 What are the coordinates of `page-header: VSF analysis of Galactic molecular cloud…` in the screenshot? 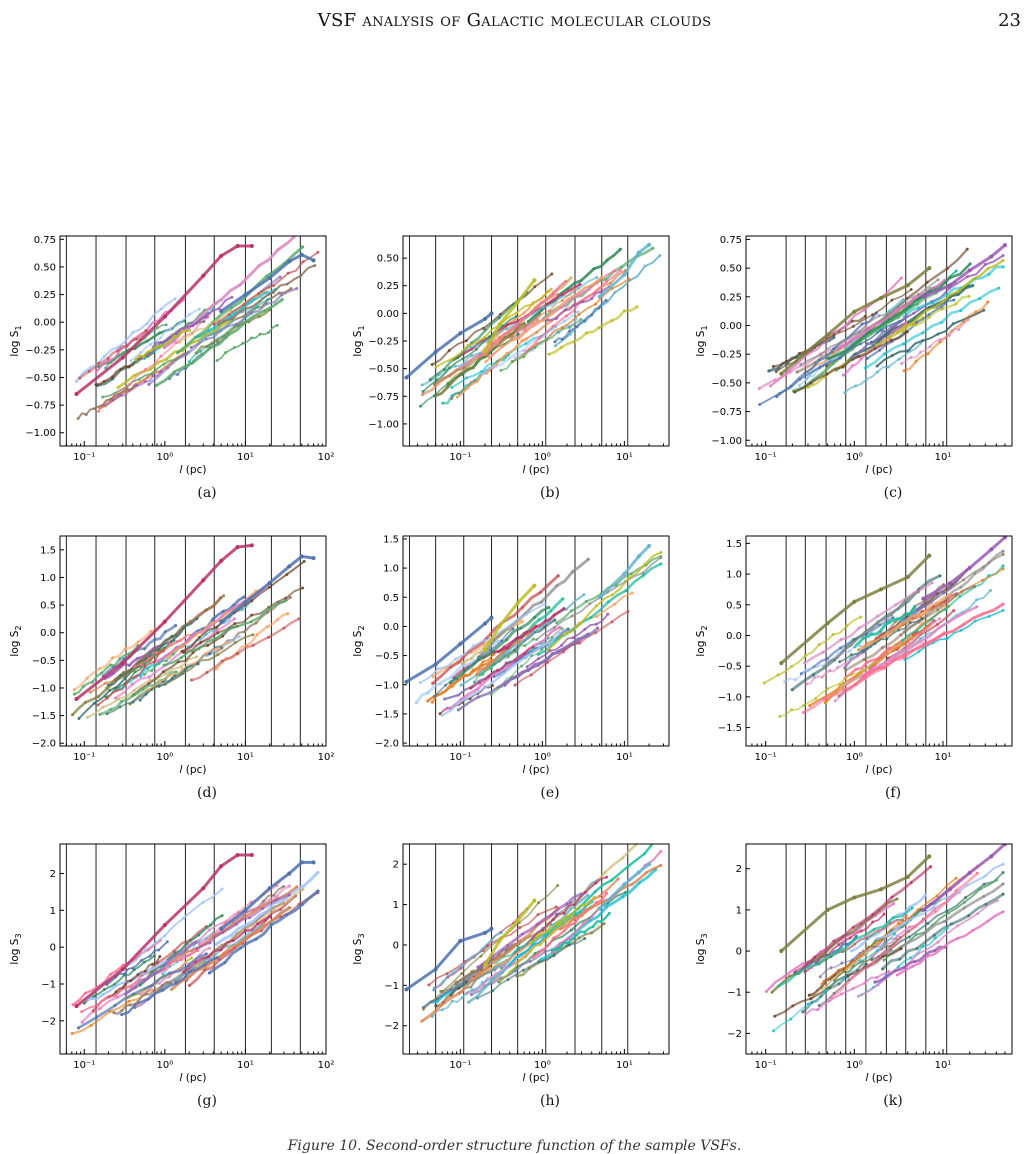 It's located at (514, 20).